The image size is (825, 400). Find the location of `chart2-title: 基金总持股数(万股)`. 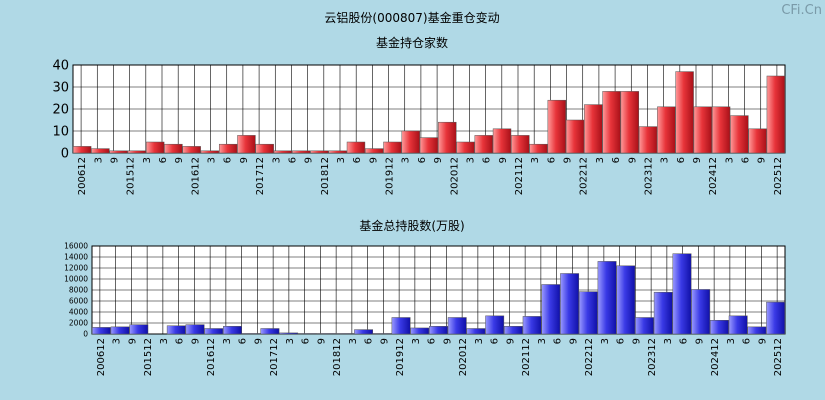

chart2-title: 基金总持股数(万股) is located at coordinates (411, 225).